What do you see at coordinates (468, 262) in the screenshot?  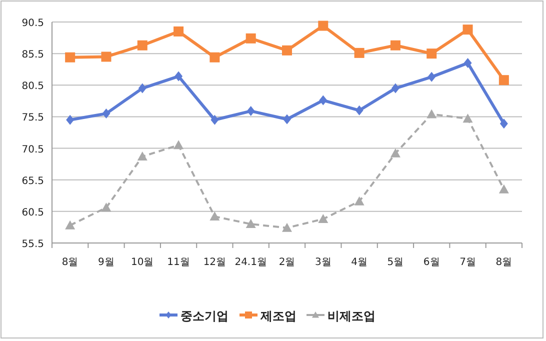 I see `x-tick-label: 7월` at bounding box center [468, 262].